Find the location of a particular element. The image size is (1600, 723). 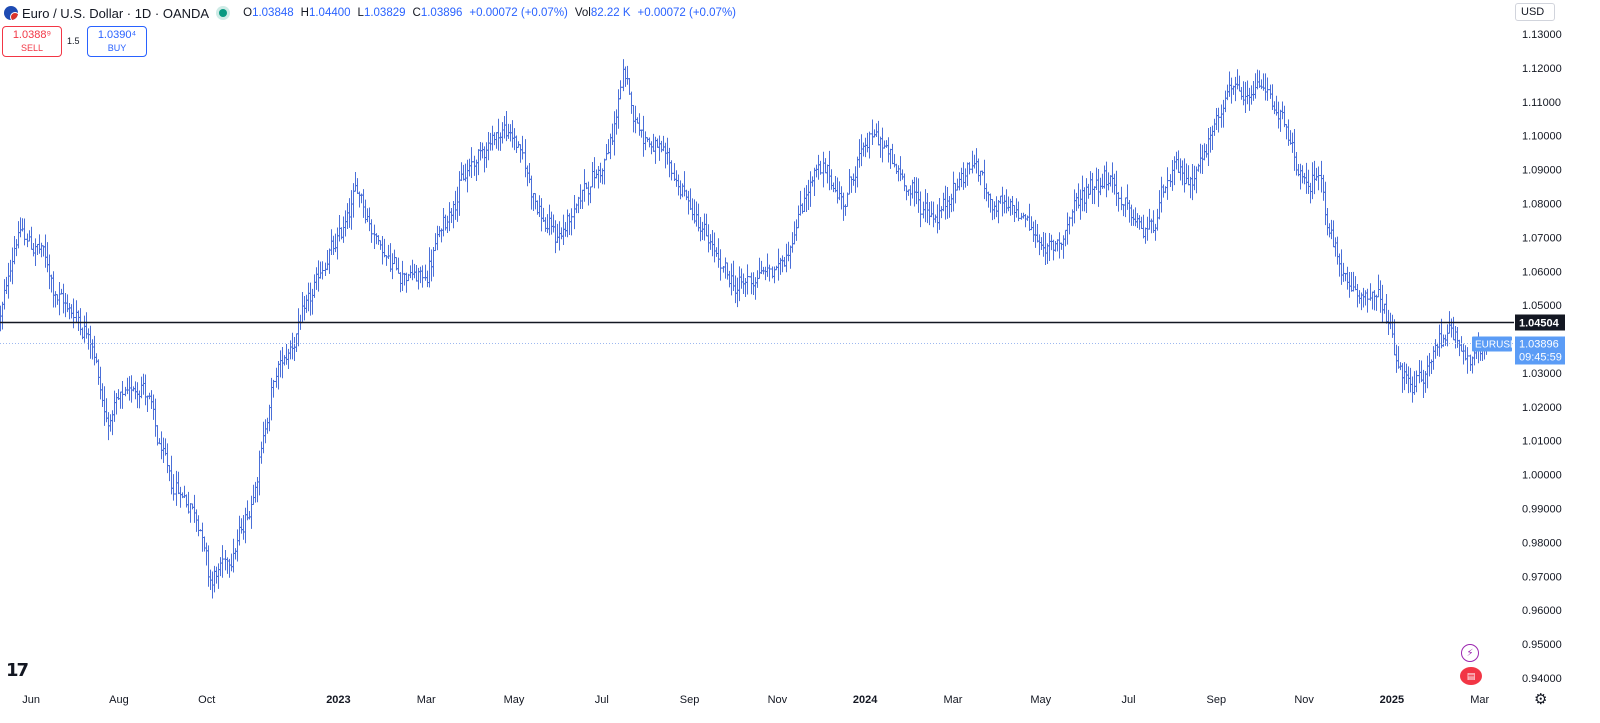

y-tick-label: 0.96000 is located at coordinates (1542, 611).